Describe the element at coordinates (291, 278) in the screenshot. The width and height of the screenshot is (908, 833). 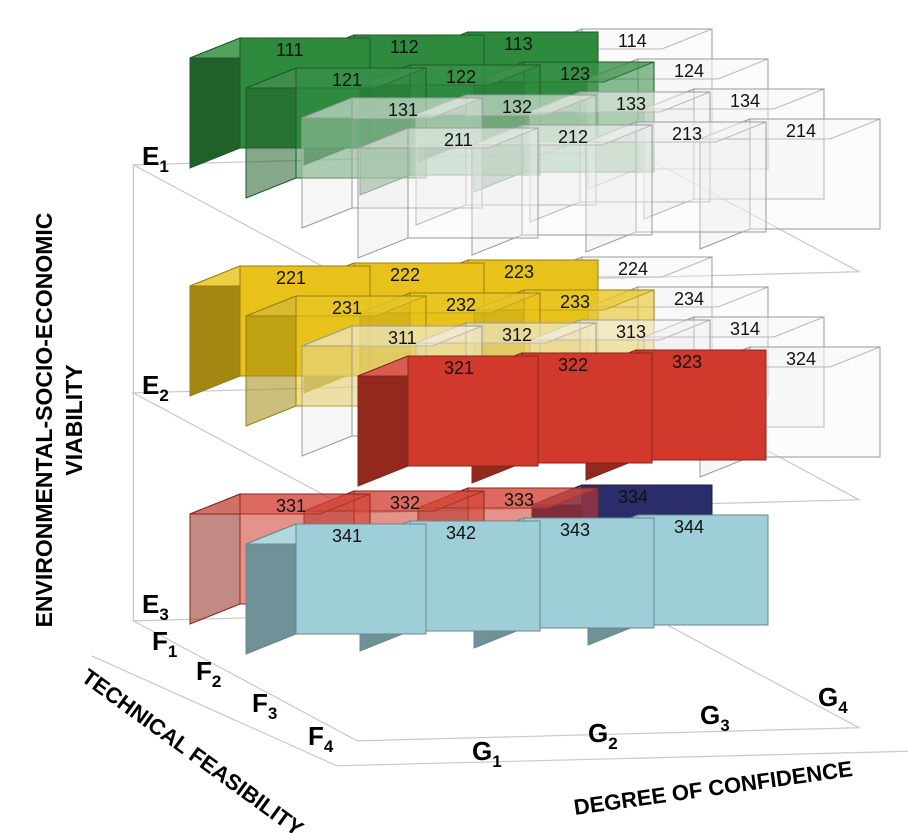
I see `cube-221-label: 221` at that location.